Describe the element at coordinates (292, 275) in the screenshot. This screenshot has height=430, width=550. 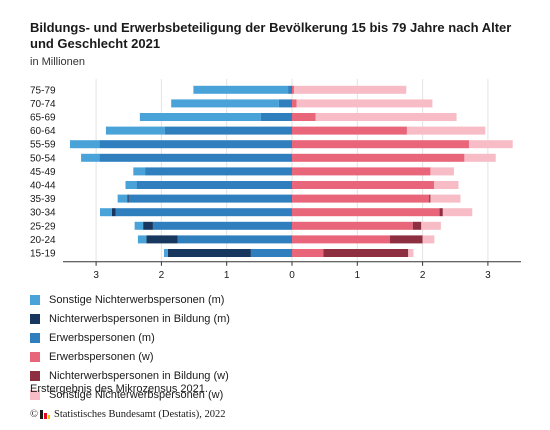
I see `x-tick-label: 0` at that location.